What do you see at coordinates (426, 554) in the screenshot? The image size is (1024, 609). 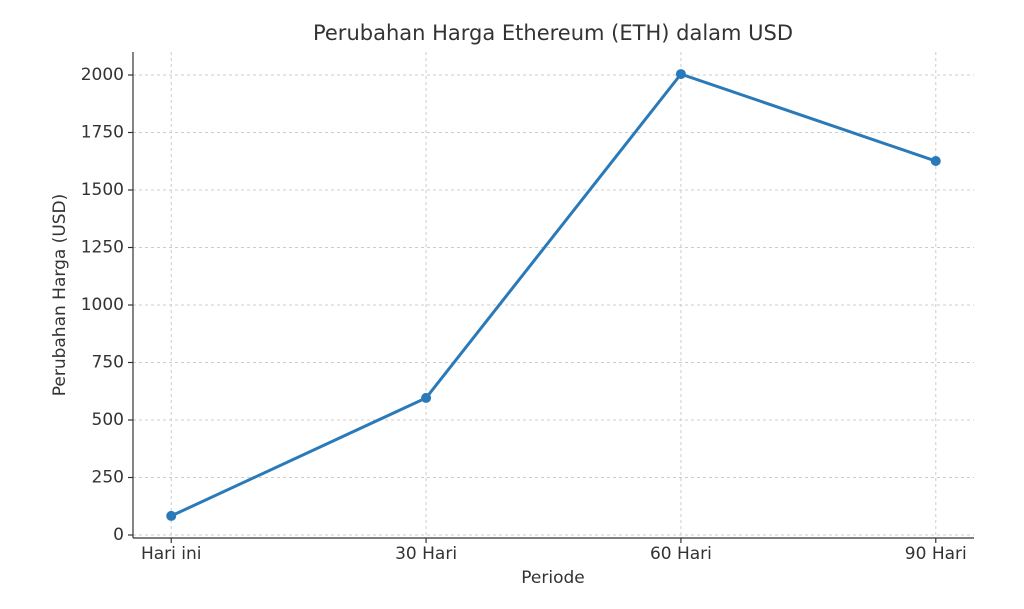 I see `x-tick-label: 30 Hari` at bounding box center [426, 554].